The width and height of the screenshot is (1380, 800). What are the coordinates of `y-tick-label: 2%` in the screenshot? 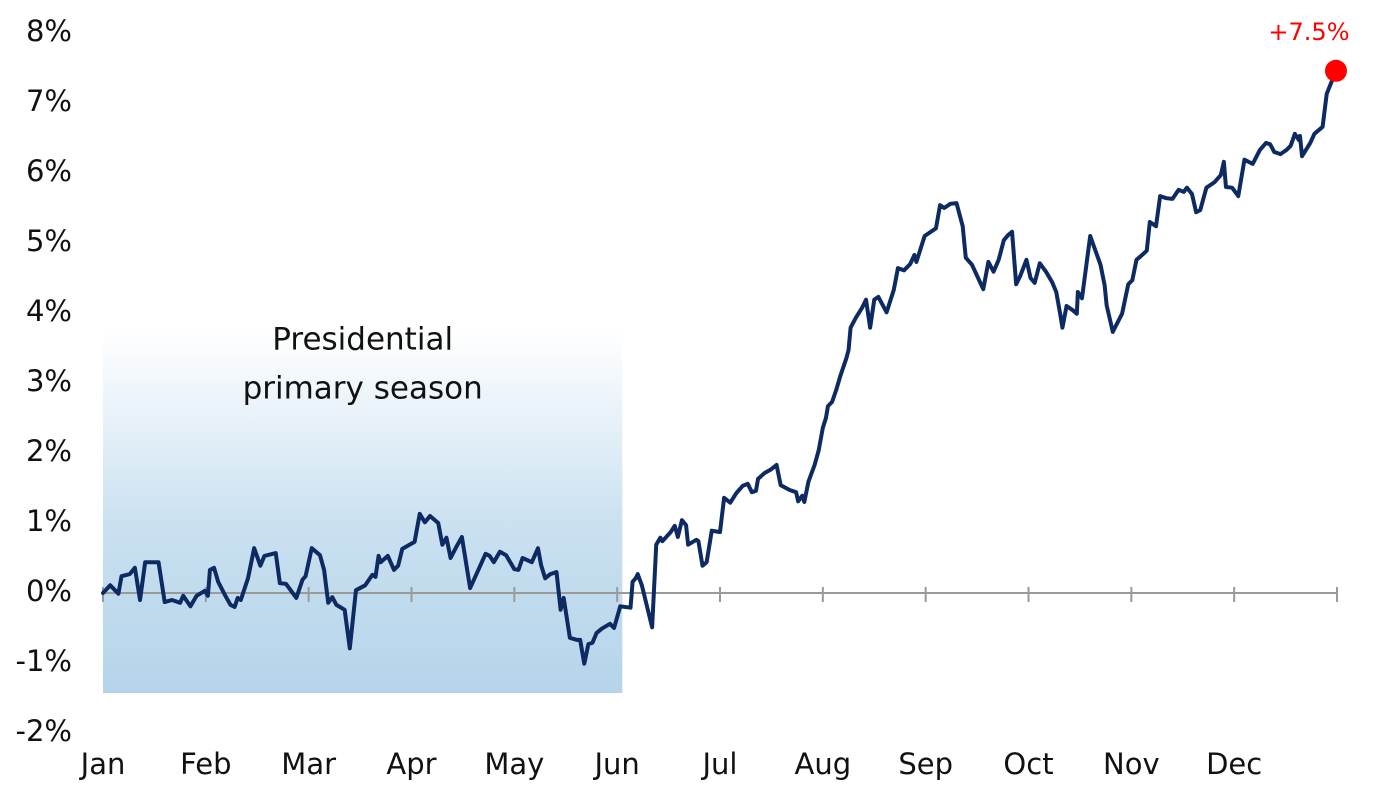 It's located at (49, 451).